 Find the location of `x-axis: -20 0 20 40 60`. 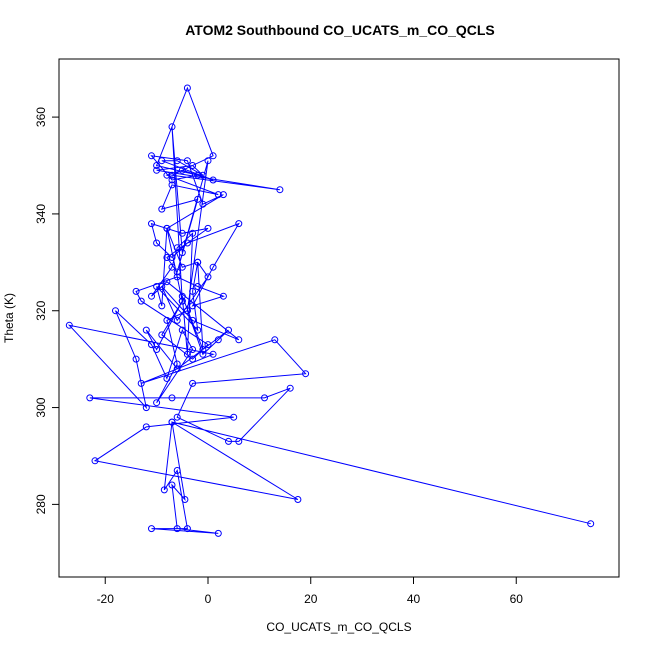

x-axis: -20 0 20 40 60 is located at coordinates (310, 591).